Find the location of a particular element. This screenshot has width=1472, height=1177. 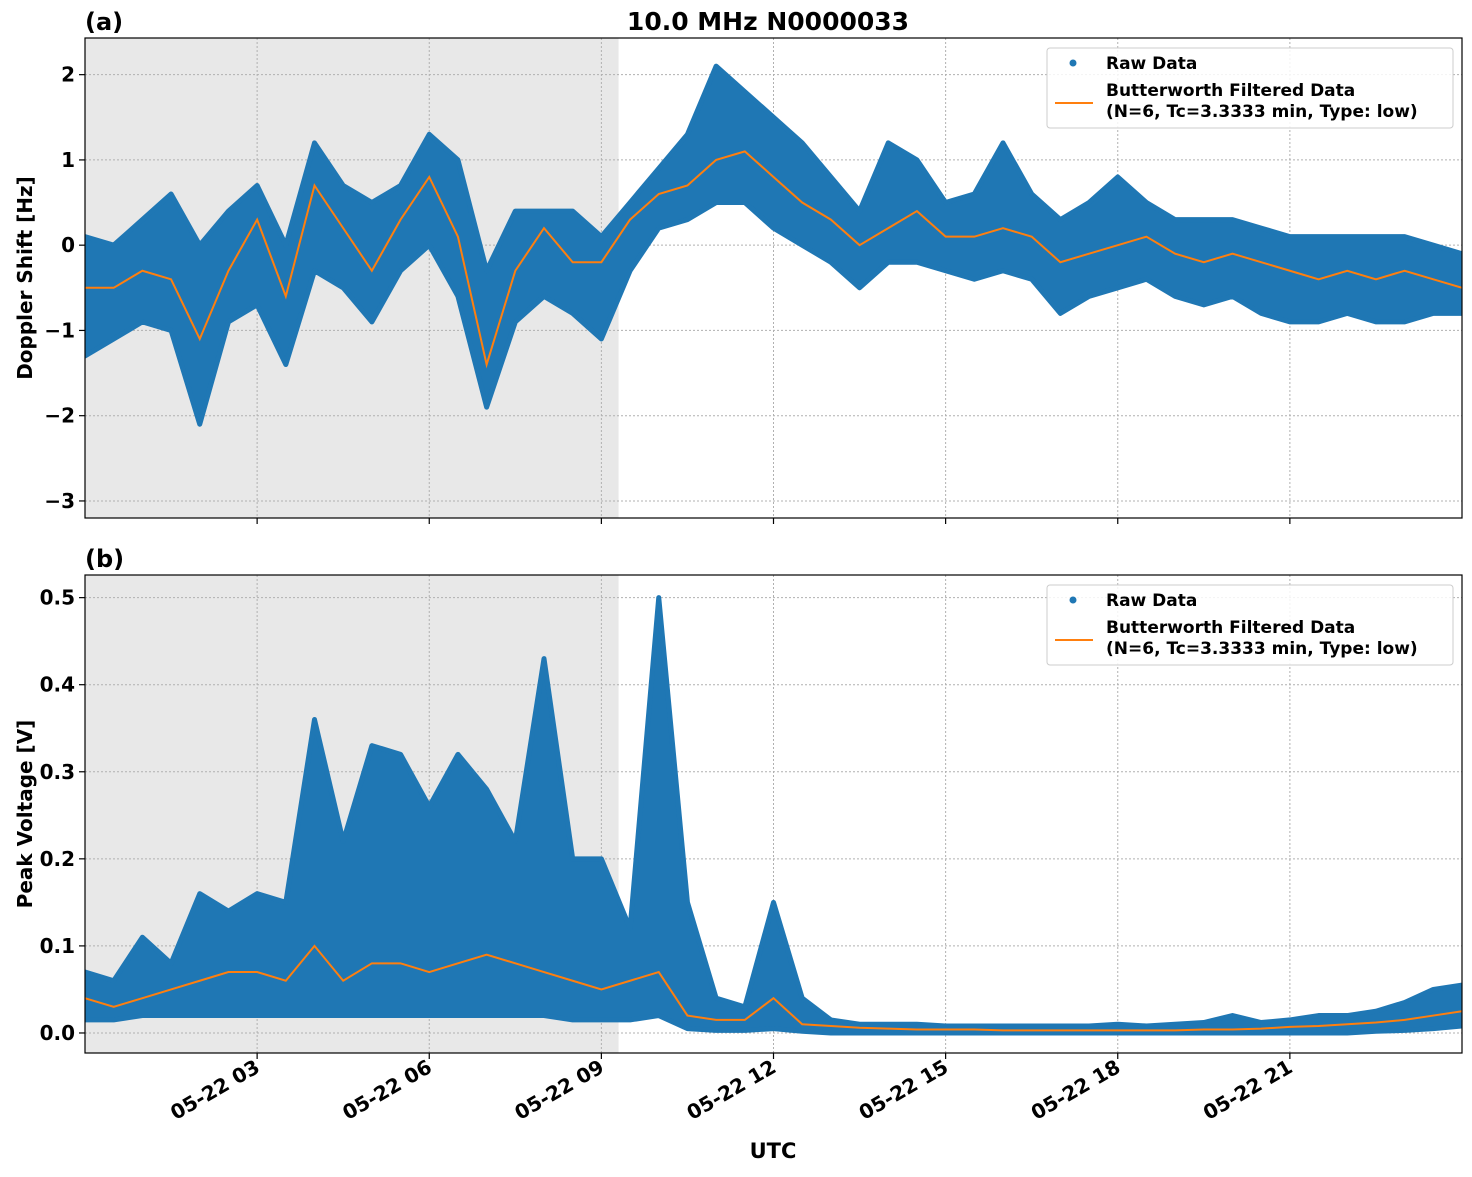

y-axis-label: Doppler Shift [Hz] is located at coordinates (25, 278).